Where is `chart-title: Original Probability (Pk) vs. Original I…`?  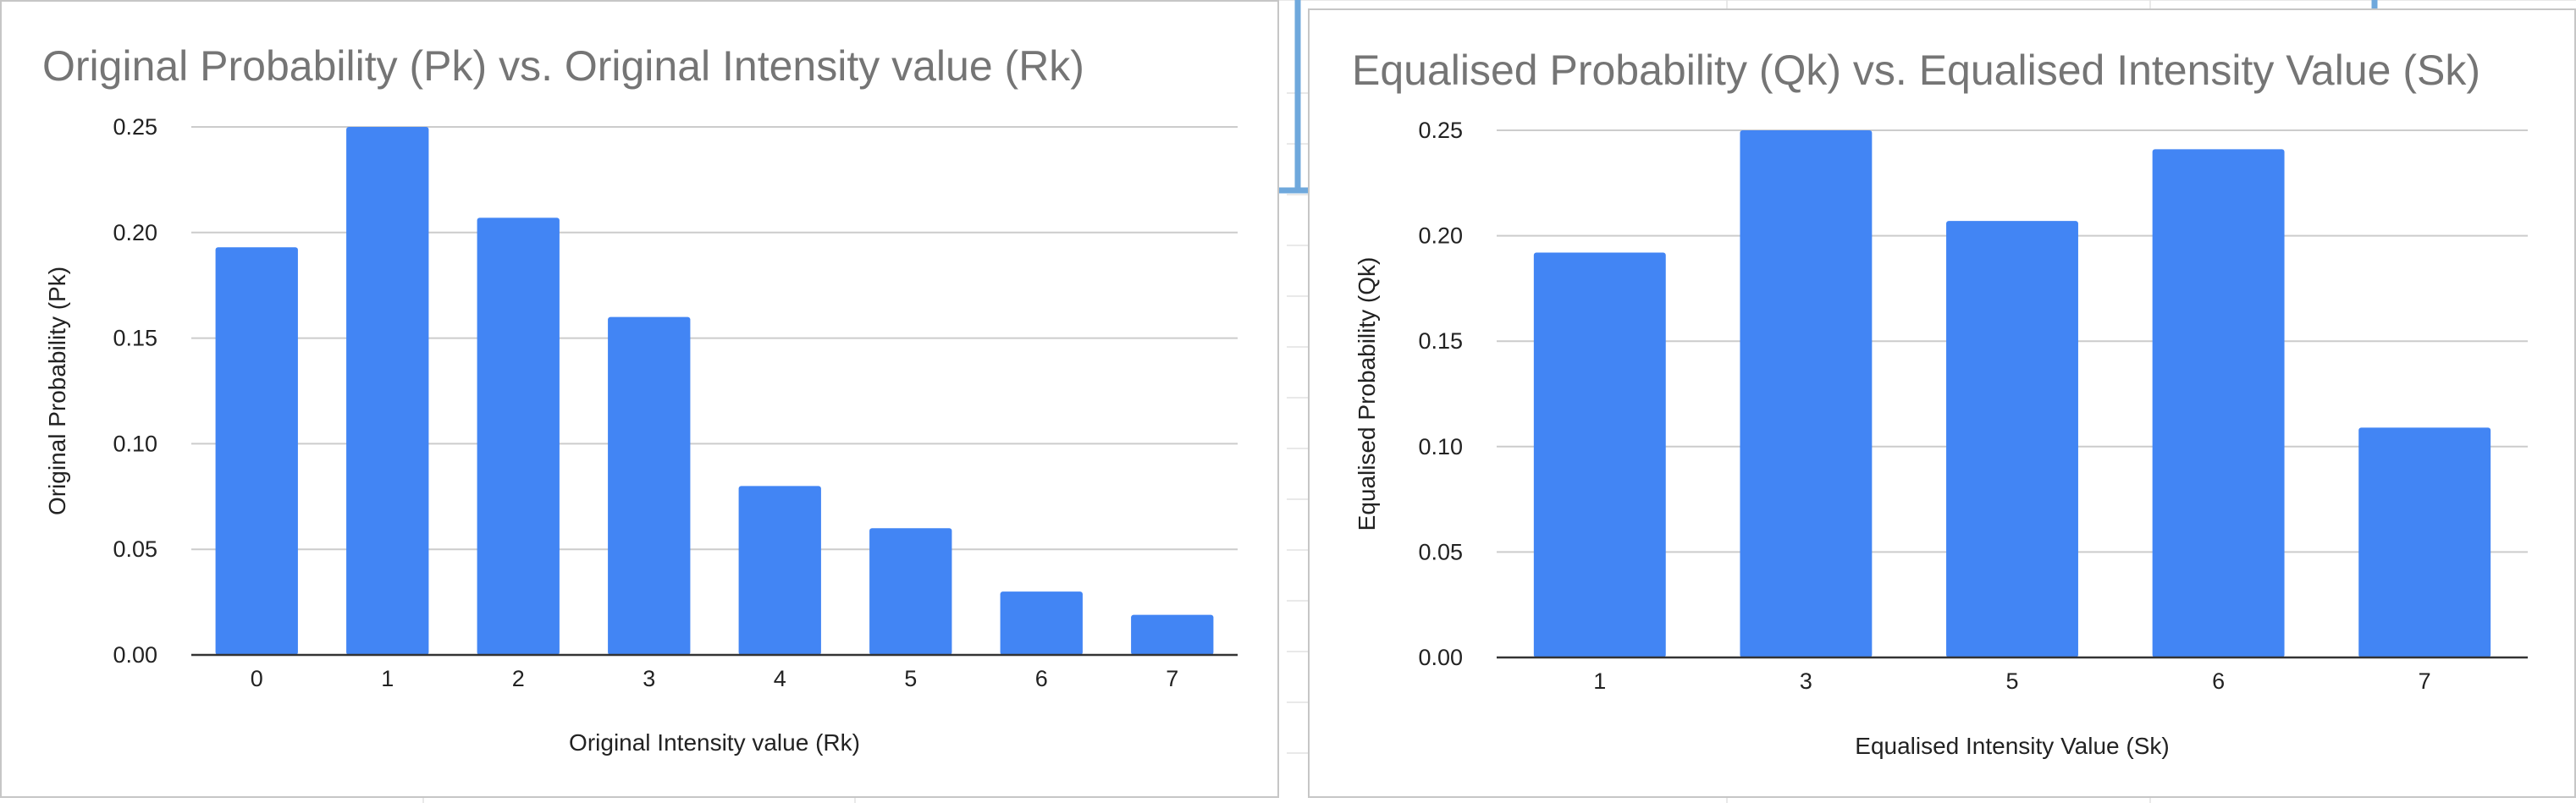
chart-title: Original Probability (Pk) vs. Original I… is located at coordinates (563, 66).